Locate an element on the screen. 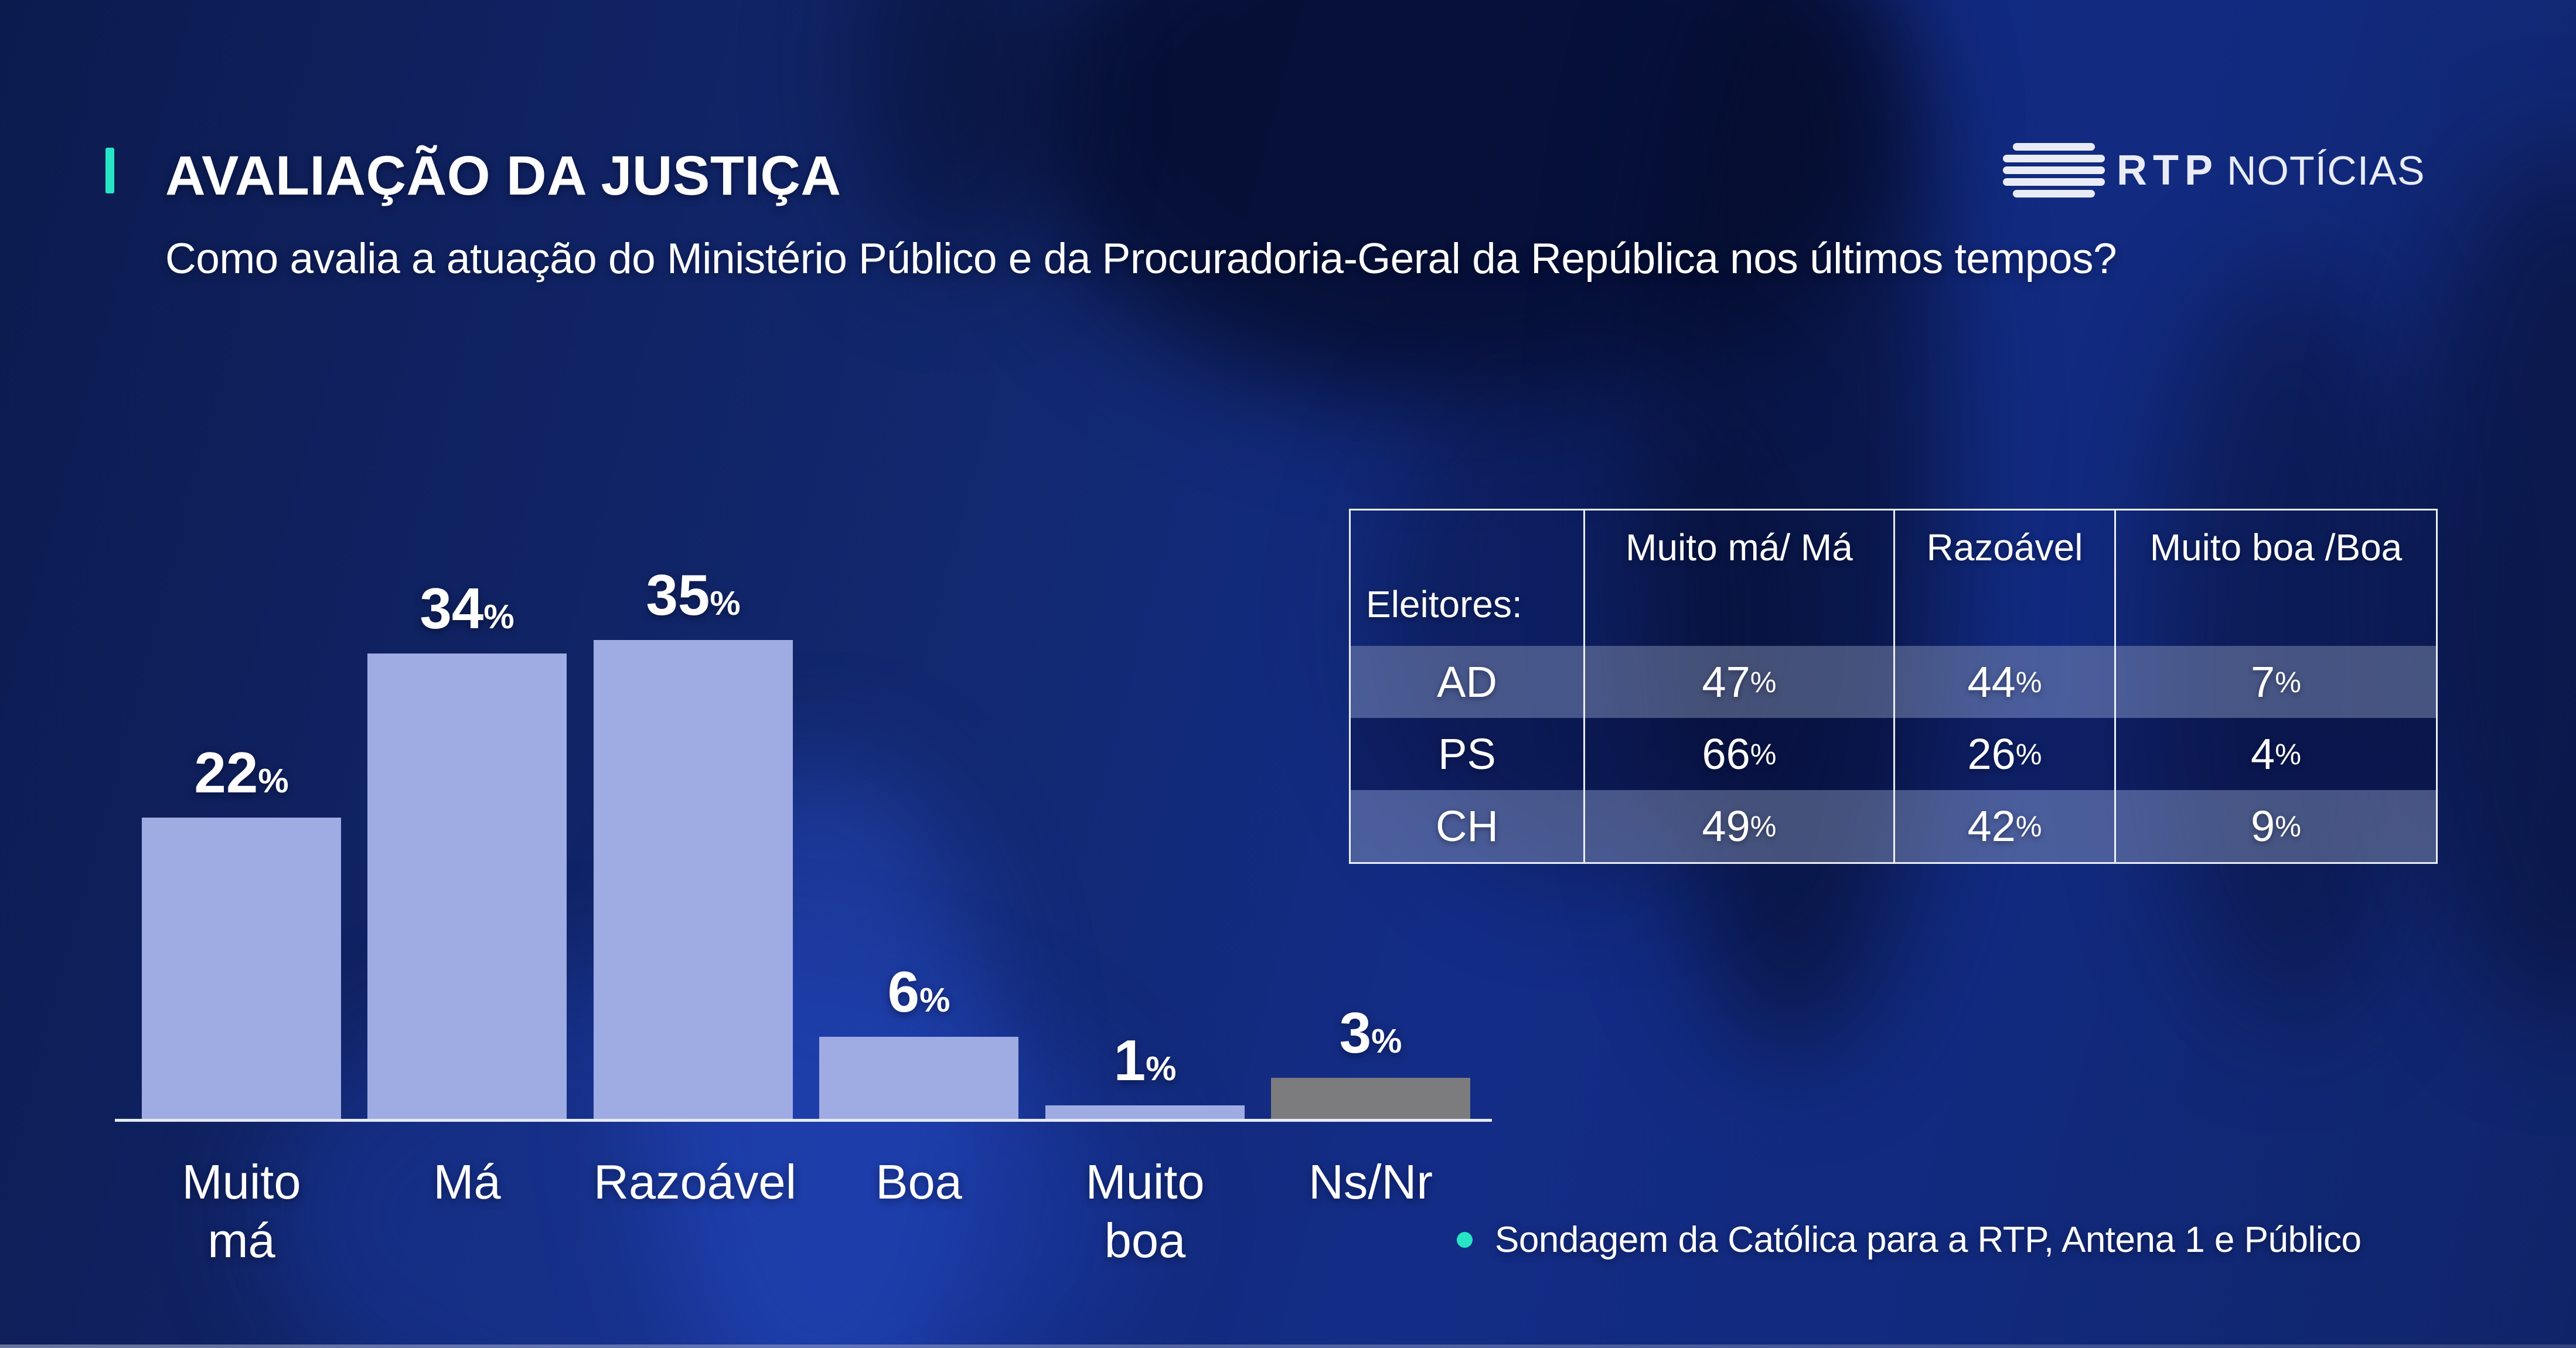 This screenshot has height=1348, width=2576. table-value: 7% is located at coordinates (2275, 682).